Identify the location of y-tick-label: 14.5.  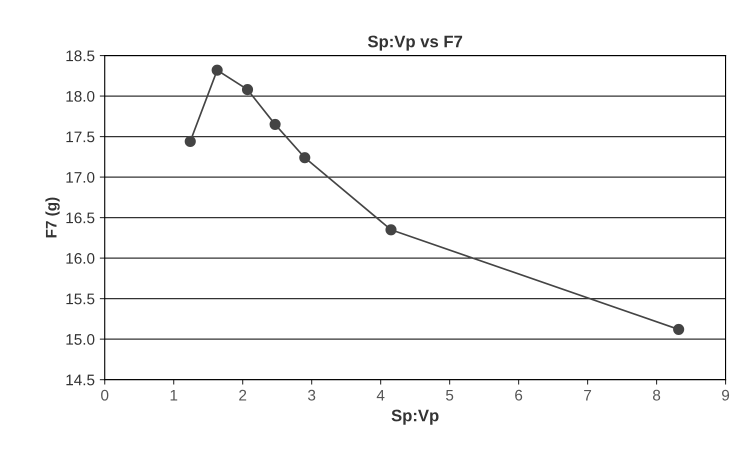
(80, 380).